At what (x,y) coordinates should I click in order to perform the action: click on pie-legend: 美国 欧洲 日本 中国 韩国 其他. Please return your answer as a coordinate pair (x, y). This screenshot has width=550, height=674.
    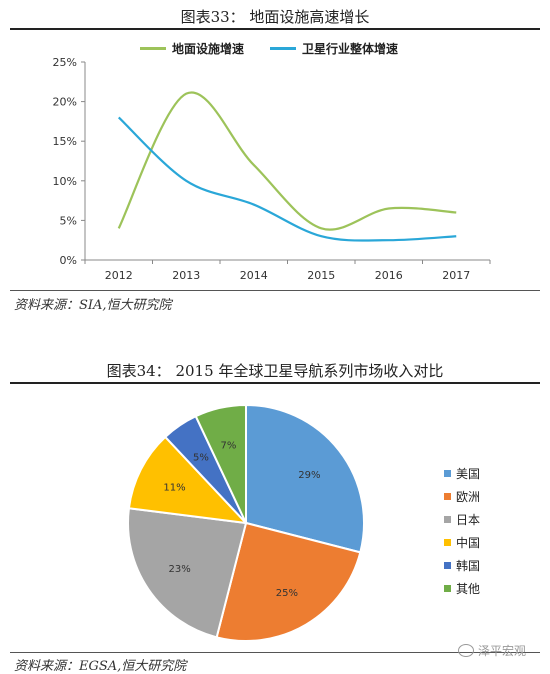
    Looking at the image, I should click on (462, 531).